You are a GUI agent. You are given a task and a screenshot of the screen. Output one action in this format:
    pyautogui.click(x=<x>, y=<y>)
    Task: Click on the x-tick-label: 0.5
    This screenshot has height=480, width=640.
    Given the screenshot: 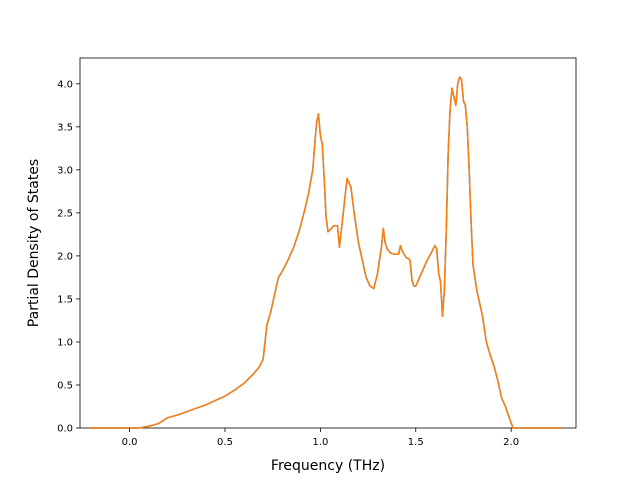 What is the action you would take?
    pyautogui.click(x=225, y=442)
    